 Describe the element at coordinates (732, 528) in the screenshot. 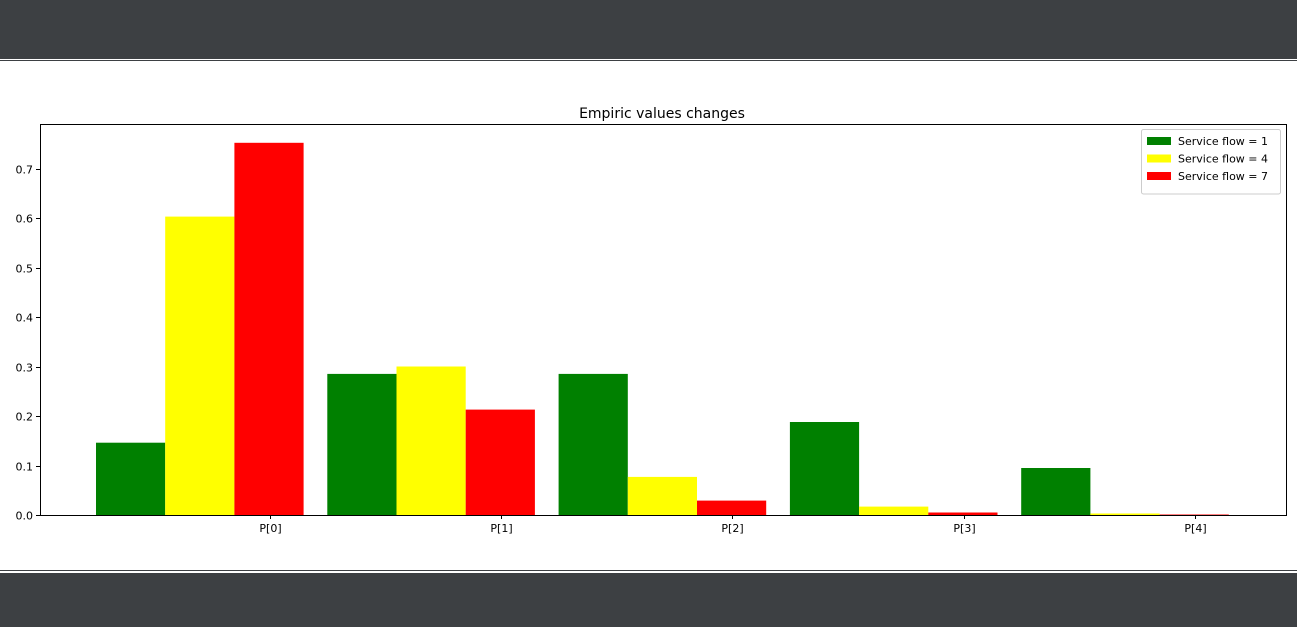

I see `x-tick-label: P[2]` at that location.